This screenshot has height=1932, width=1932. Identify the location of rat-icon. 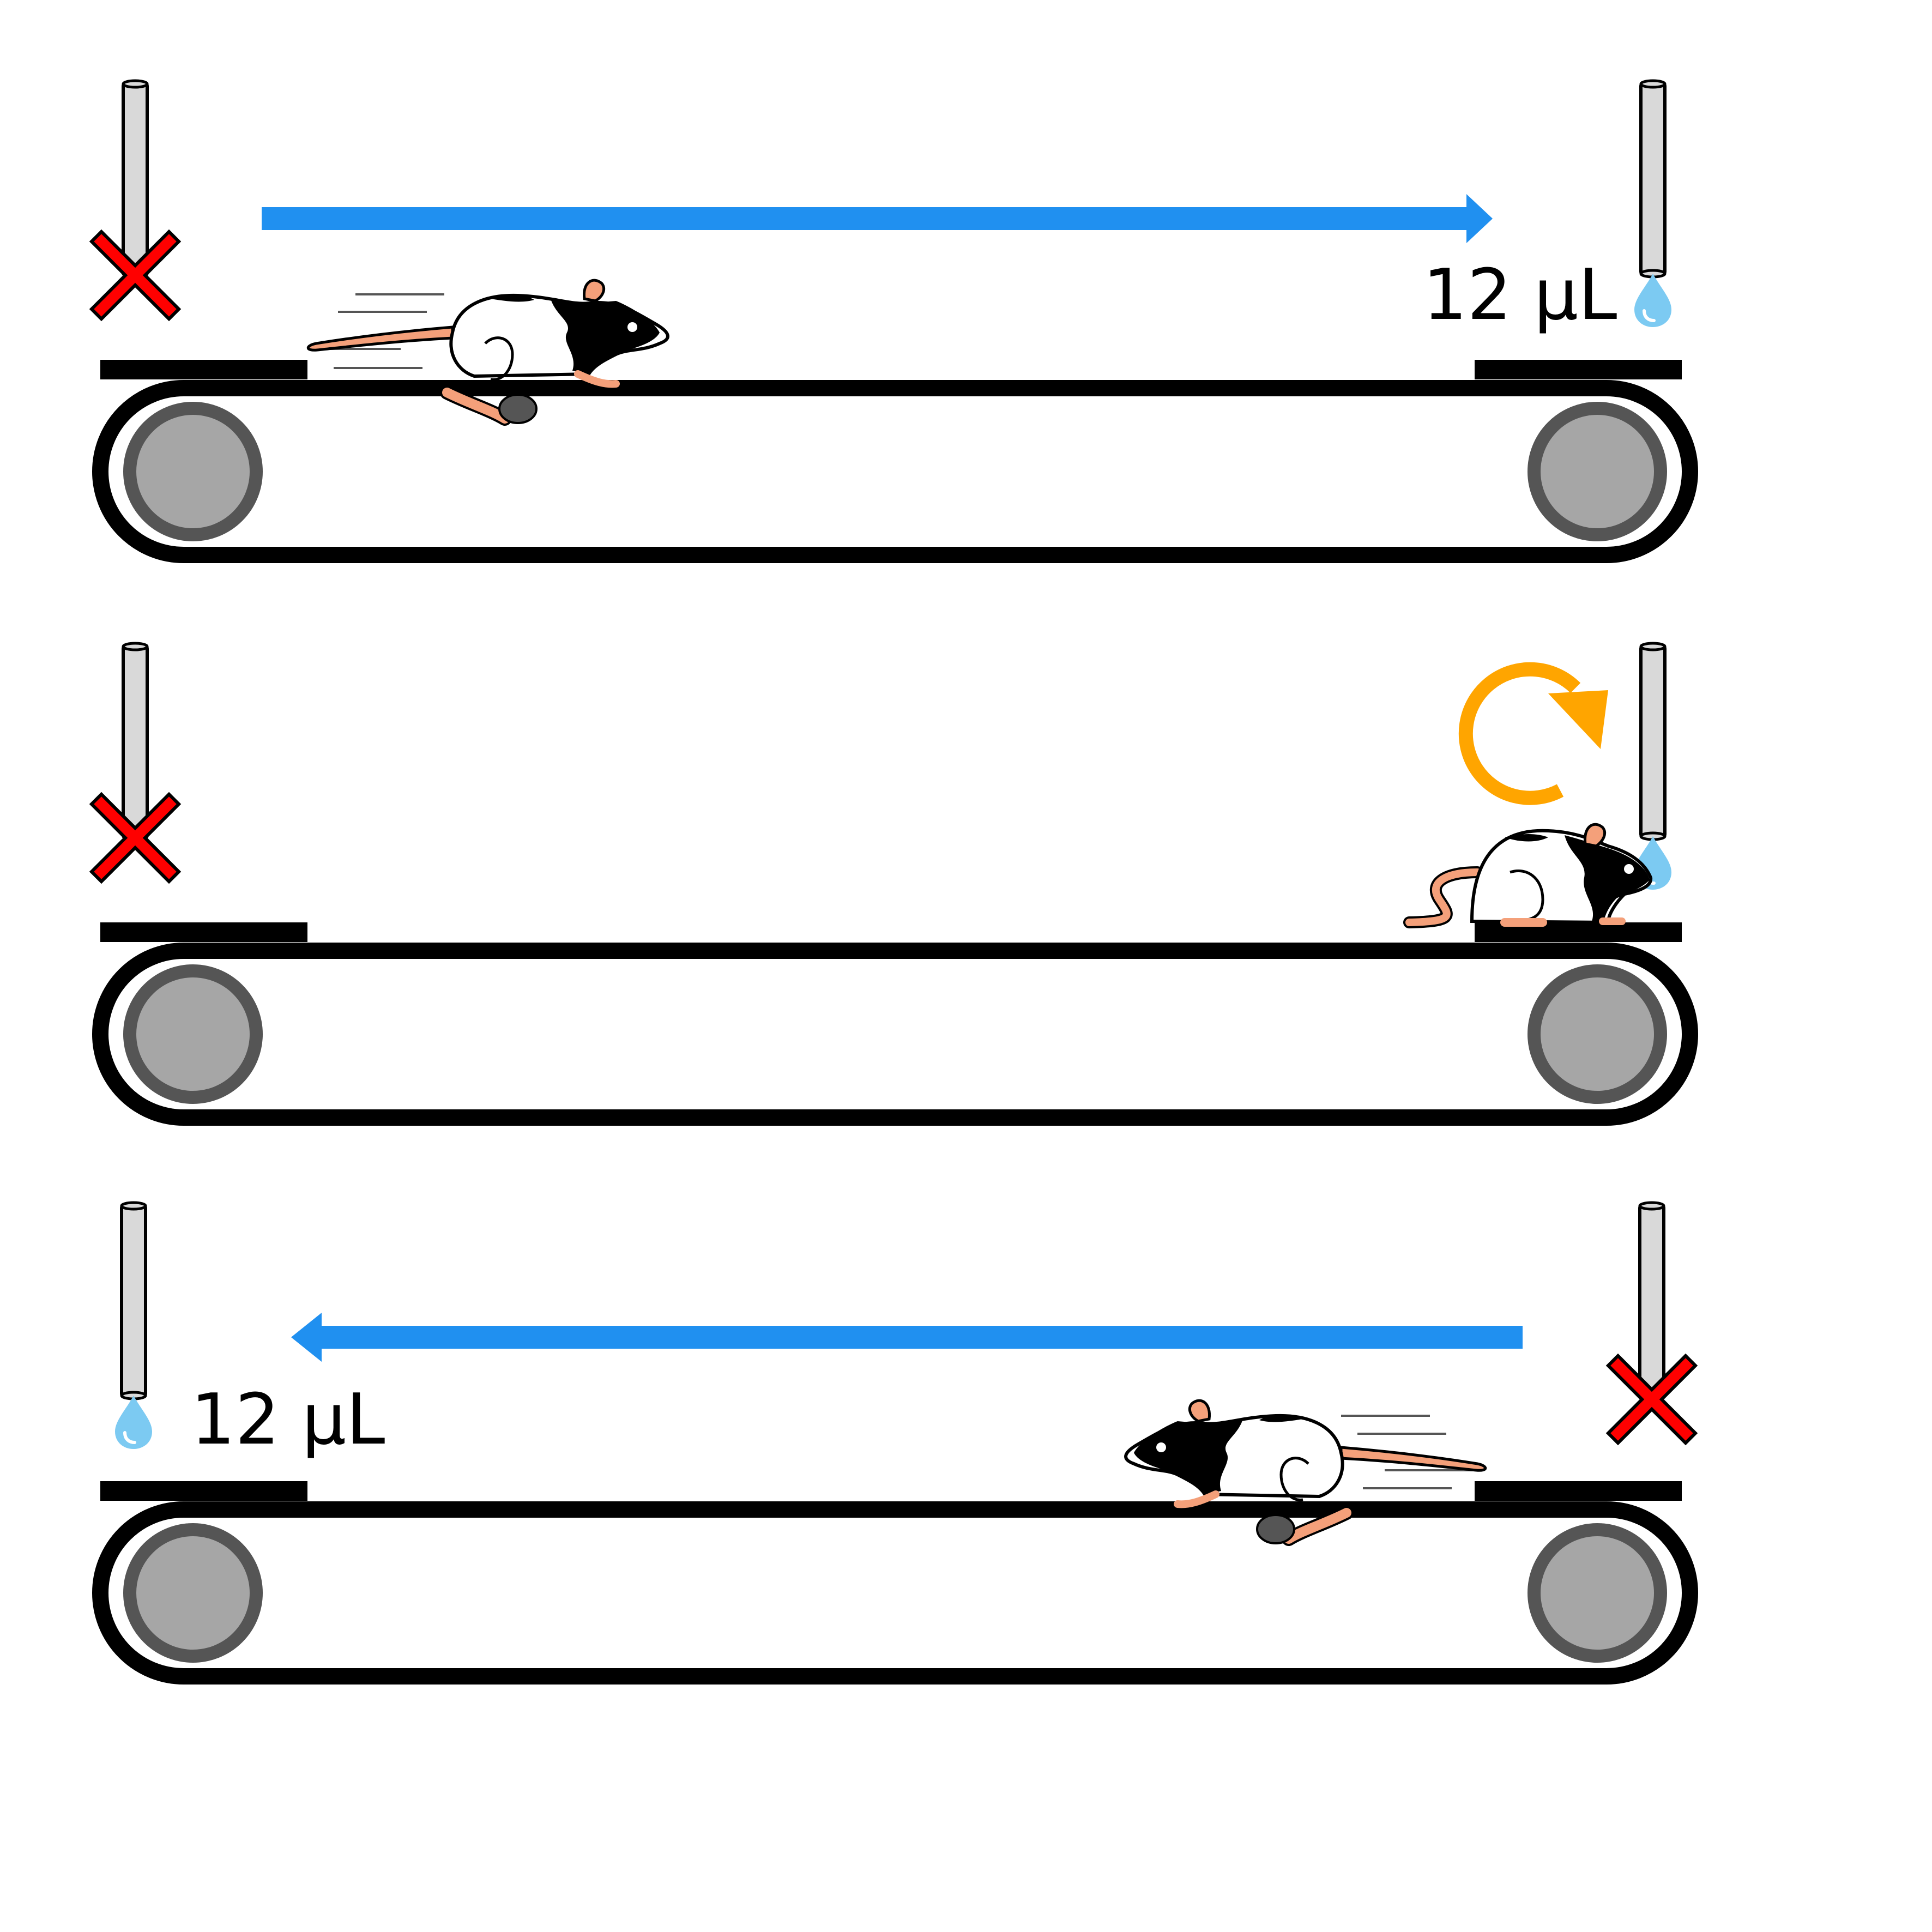
(1528, 875).